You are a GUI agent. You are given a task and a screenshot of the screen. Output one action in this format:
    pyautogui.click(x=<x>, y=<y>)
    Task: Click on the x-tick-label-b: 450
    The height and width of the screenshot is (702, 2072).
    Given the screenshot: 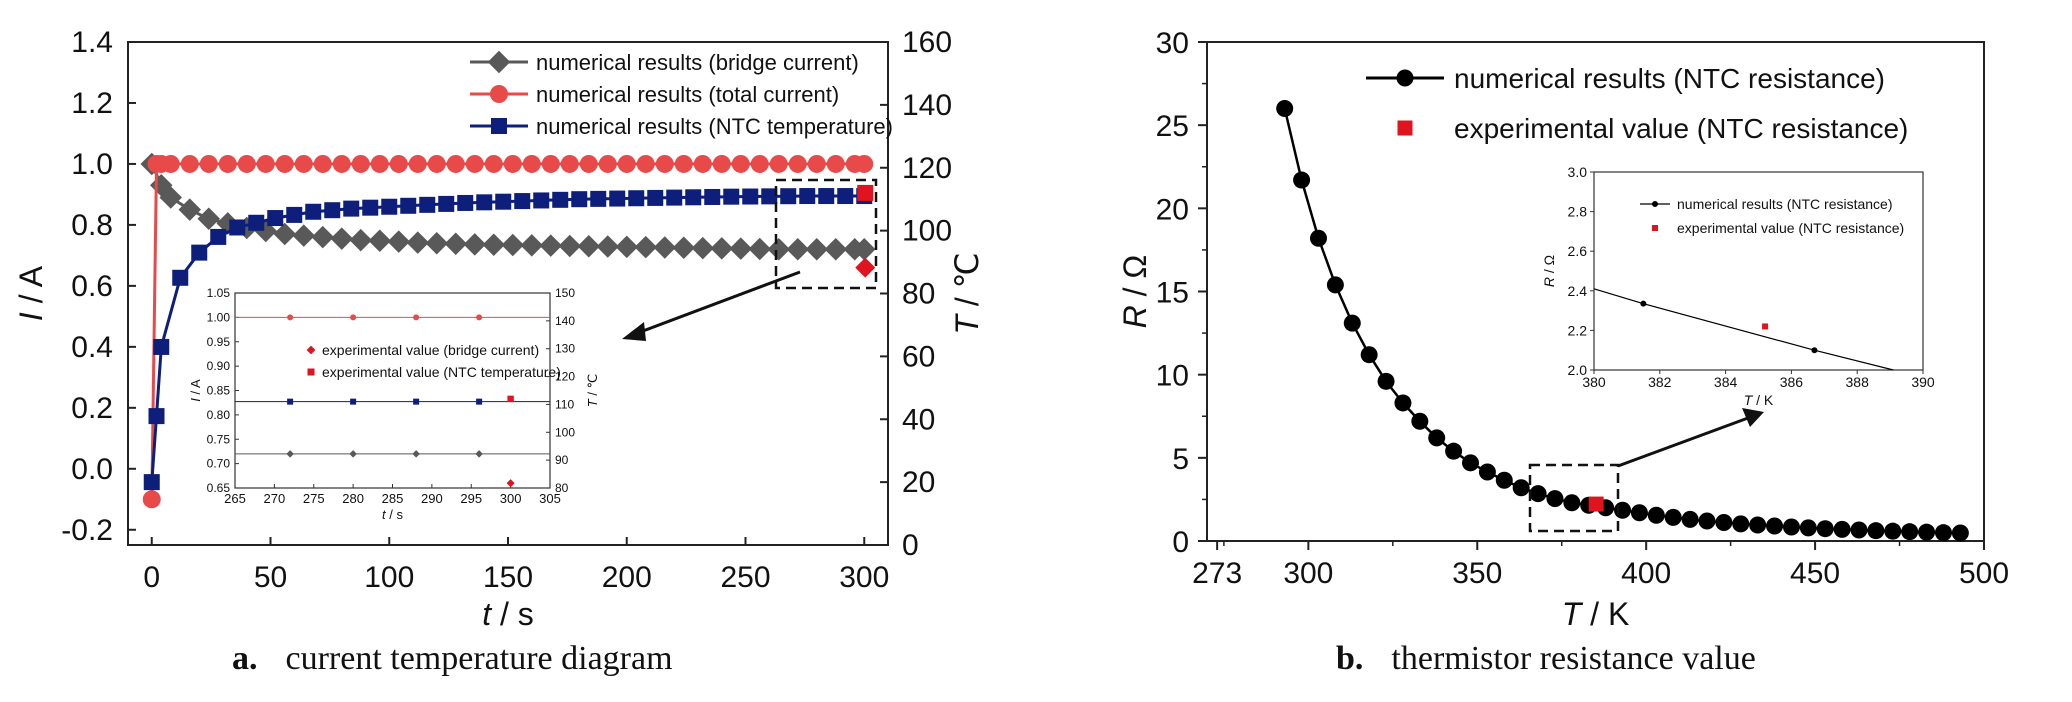 What is the action you would take?
    pyautogui.click(x=1815, y=573)
    